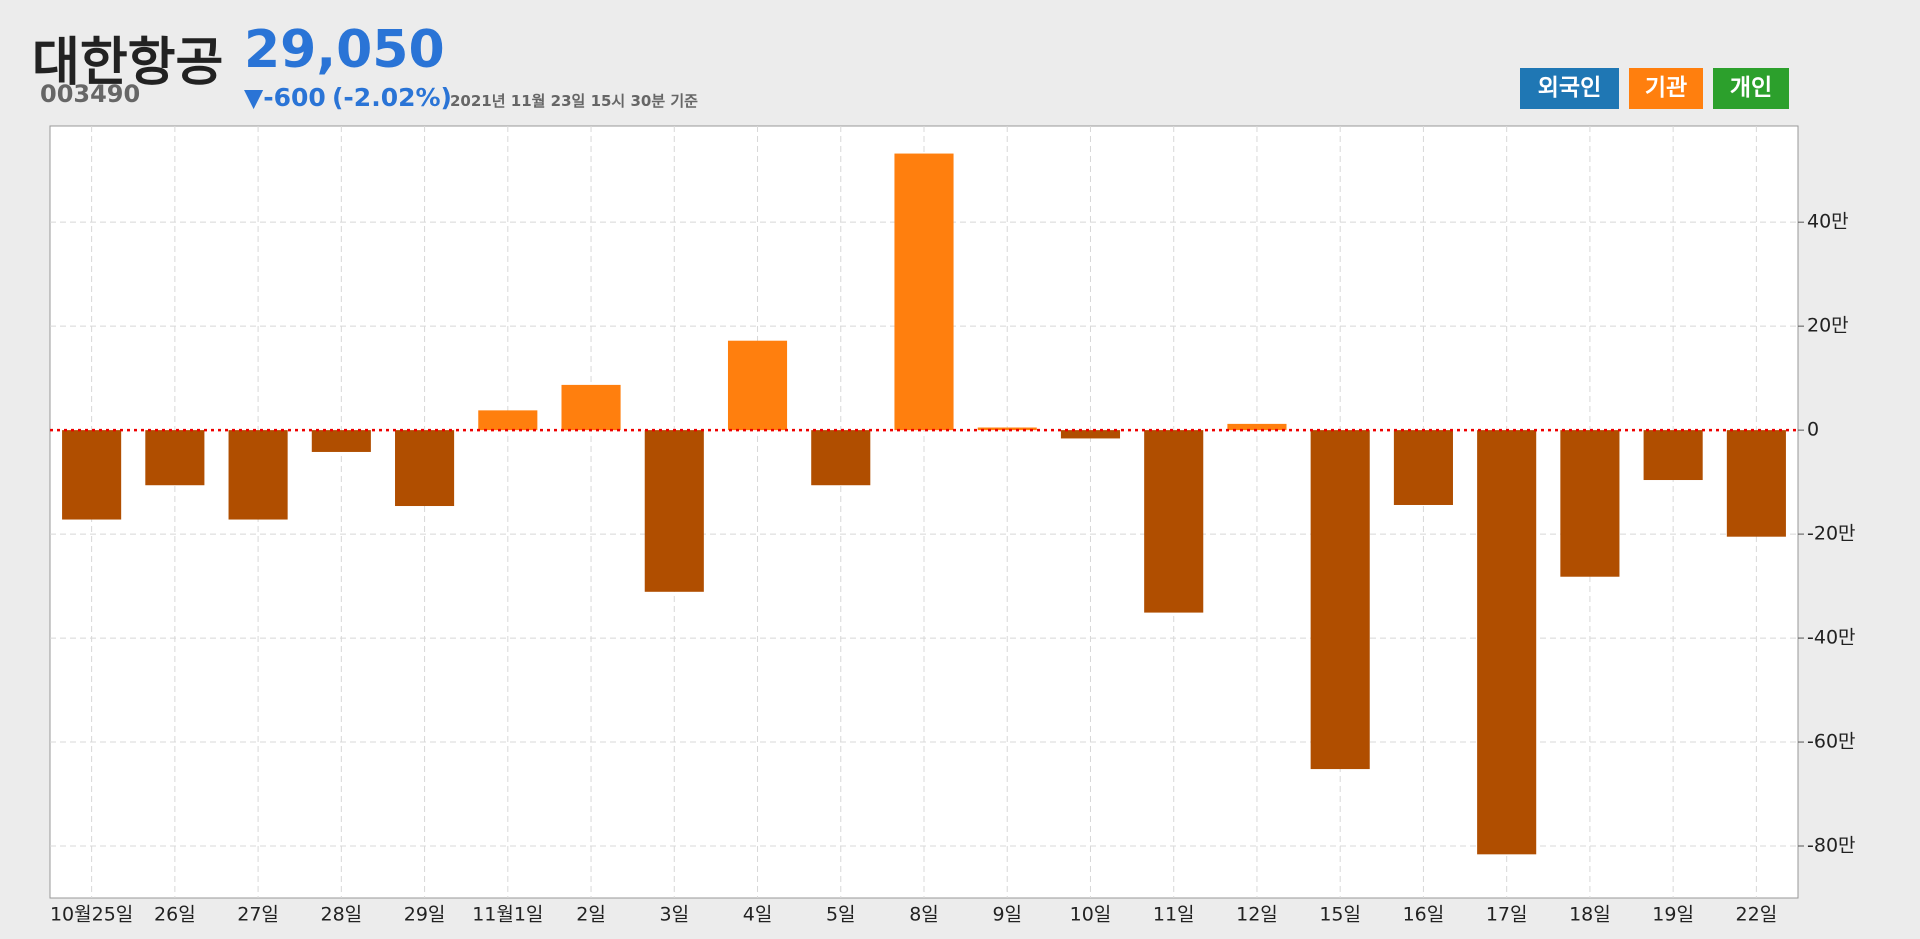 This screenshot has height=939, width=1920. I want to click on change-rate: (-2.02%), so click(392, 97).